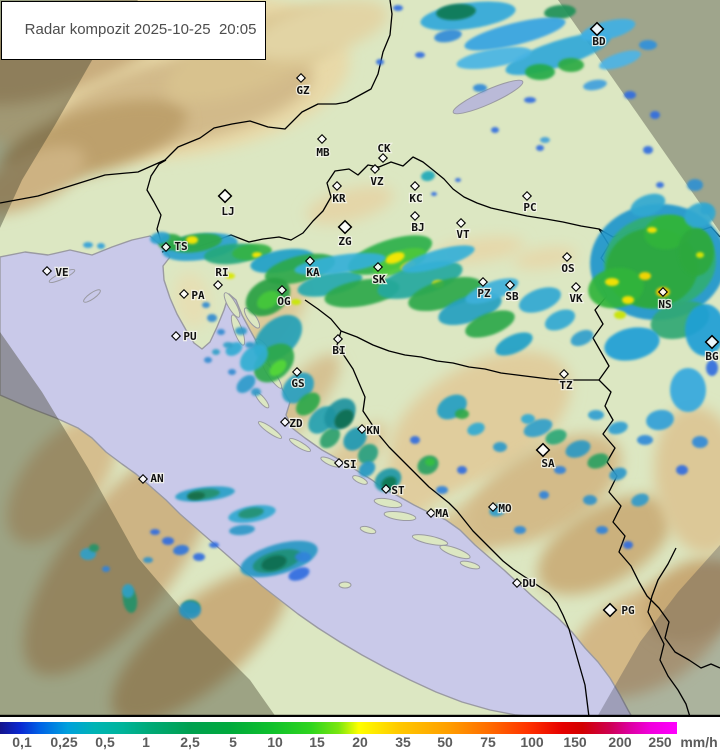  I want to click on city-marker-mo: MO, so click(500, 508).